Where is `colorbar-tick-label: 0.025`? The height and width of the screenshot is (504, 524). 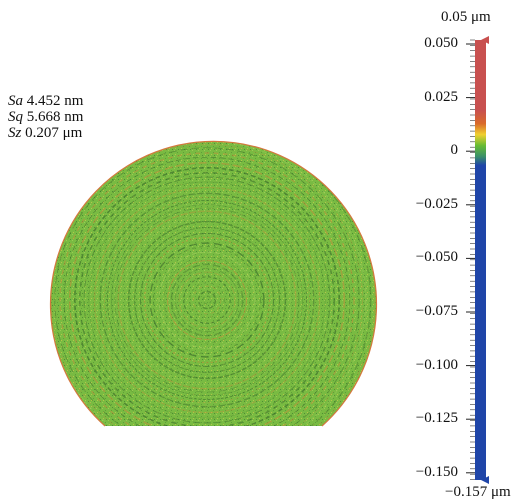
colorbar-tick-label: 0.025 is located at coordinates (441, 96).